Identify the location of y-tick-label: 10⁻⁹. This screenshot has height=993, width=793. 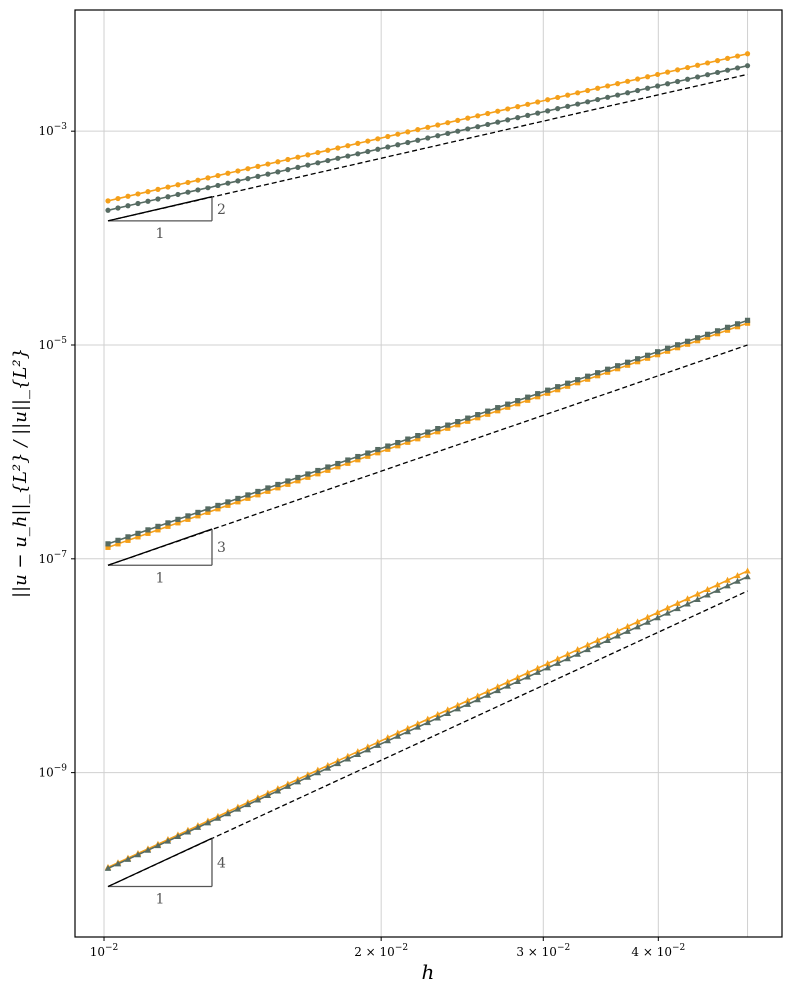
(52, 772).